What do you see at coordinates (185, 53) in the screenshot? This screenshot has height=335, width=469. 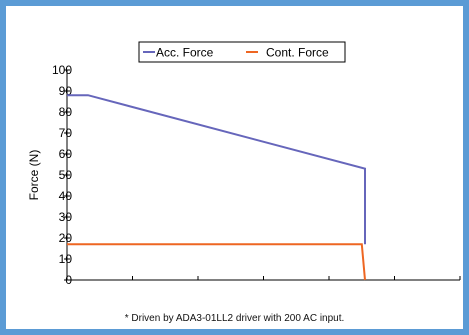 I see `legend-acc-label: Acc. Force` at bounding box center [185, 53].